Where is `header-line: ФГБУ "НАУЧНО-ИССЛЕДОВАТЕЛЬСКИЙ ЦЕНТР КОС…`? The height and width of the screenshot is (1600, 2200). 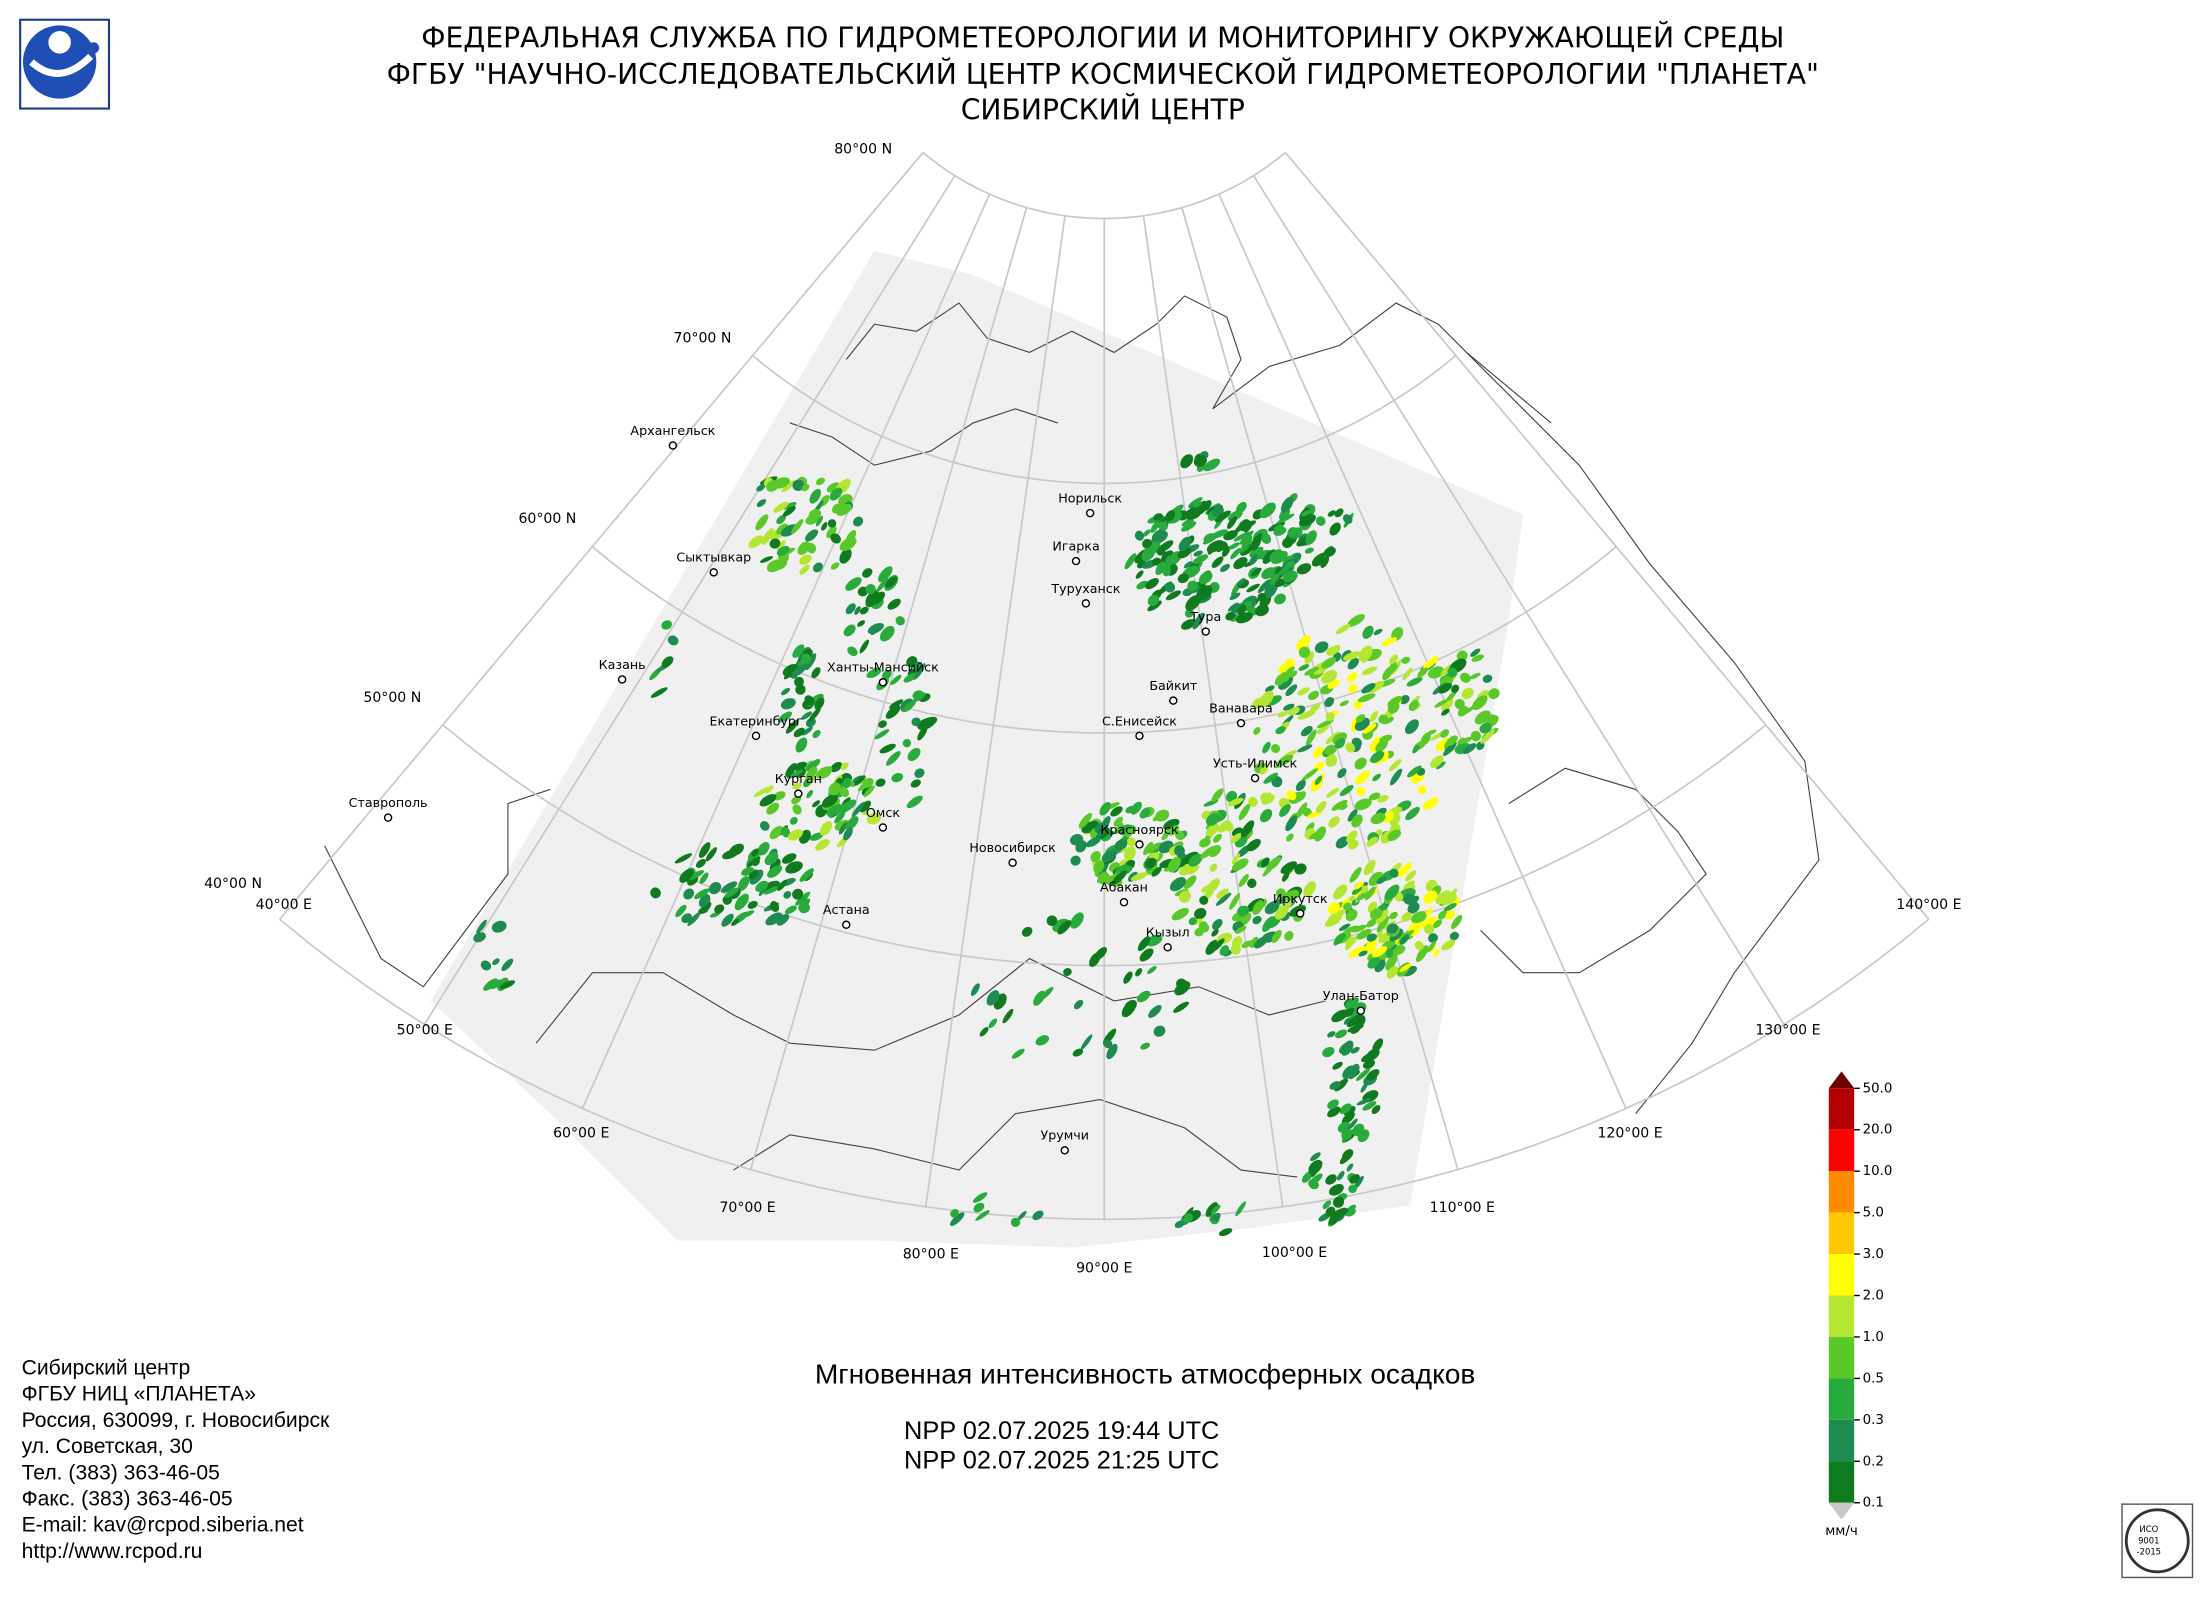 header-line: ФГБУ "НАУЧНО-ИССЛЕДОВАТЕЛЬСКИЙ ЦЕНТР КОС… is located at coordinates (1103, 74).